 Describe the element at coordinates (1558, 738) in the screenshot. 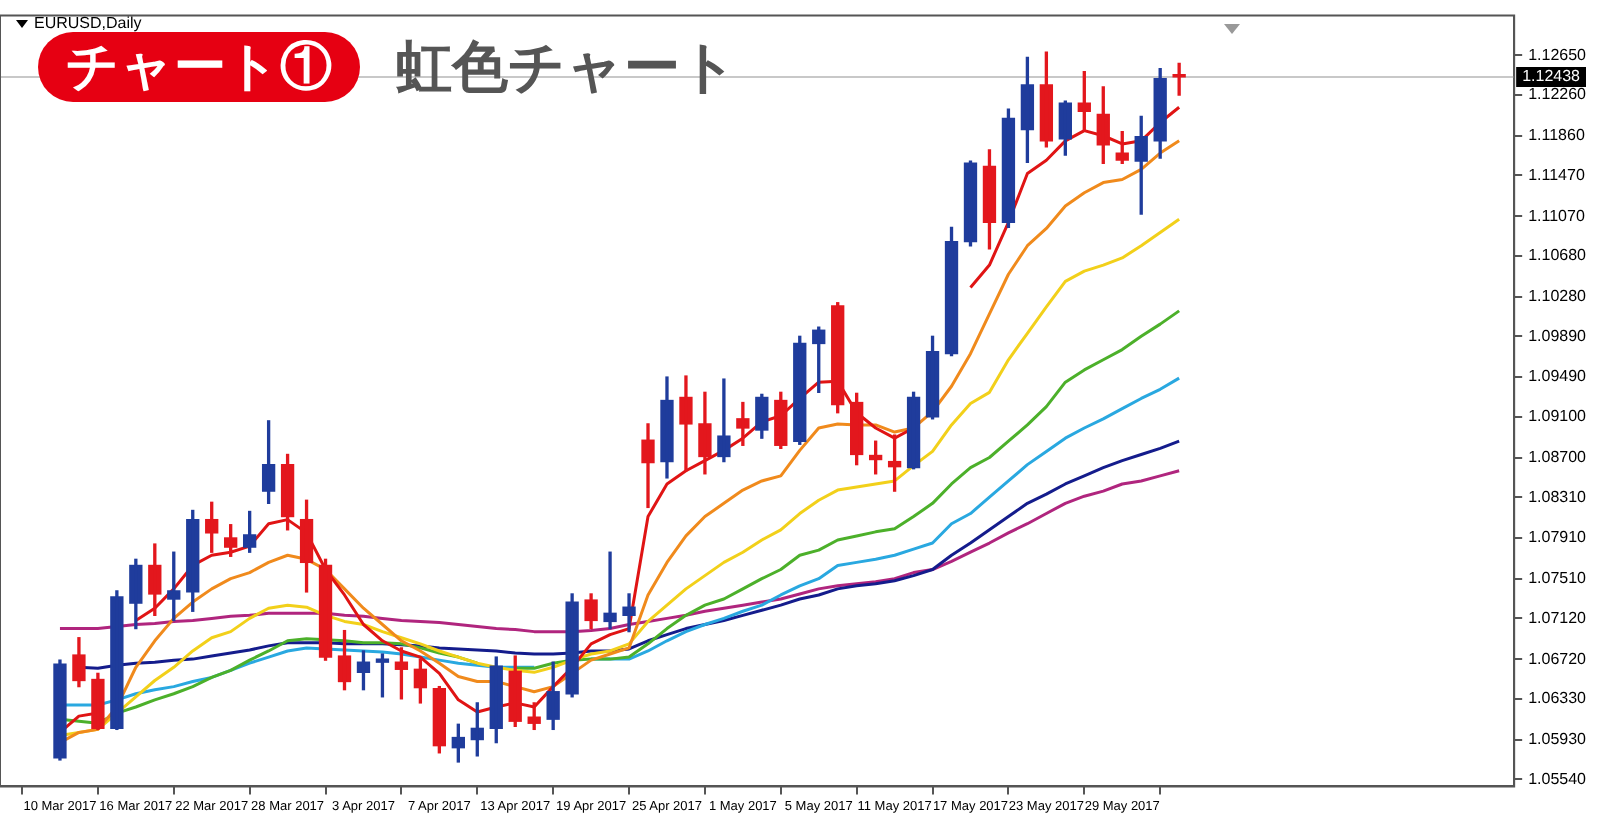

I see `y-tick-label: 1.05930` at that location.